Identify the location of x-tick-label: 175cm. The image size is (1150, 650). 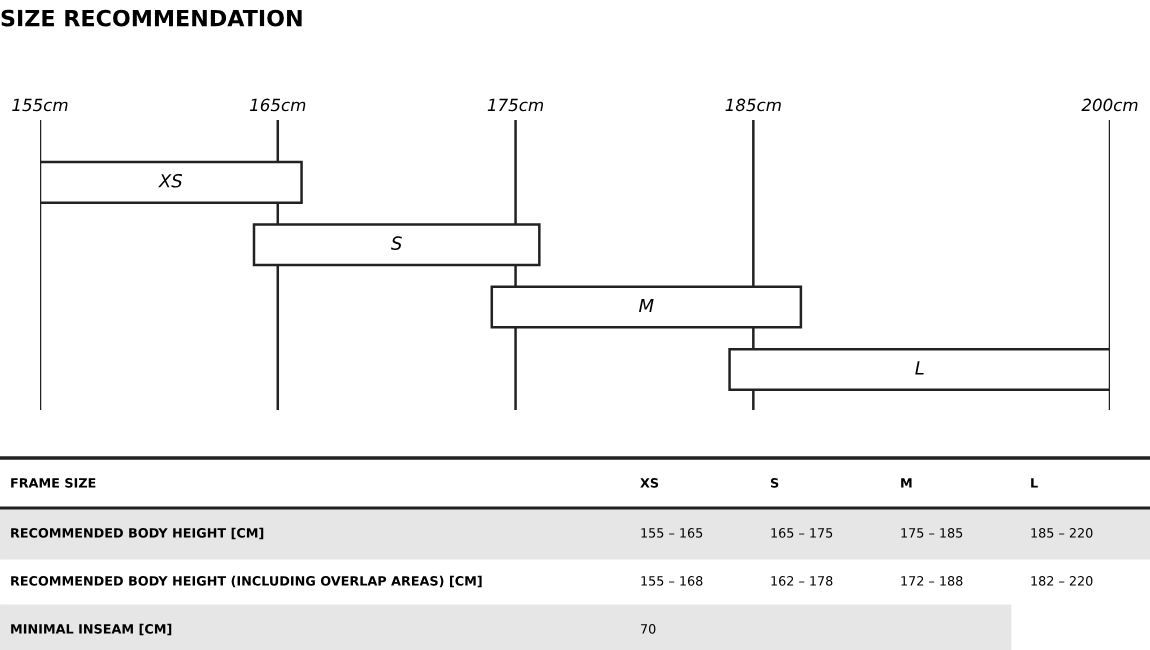
(515, 105).